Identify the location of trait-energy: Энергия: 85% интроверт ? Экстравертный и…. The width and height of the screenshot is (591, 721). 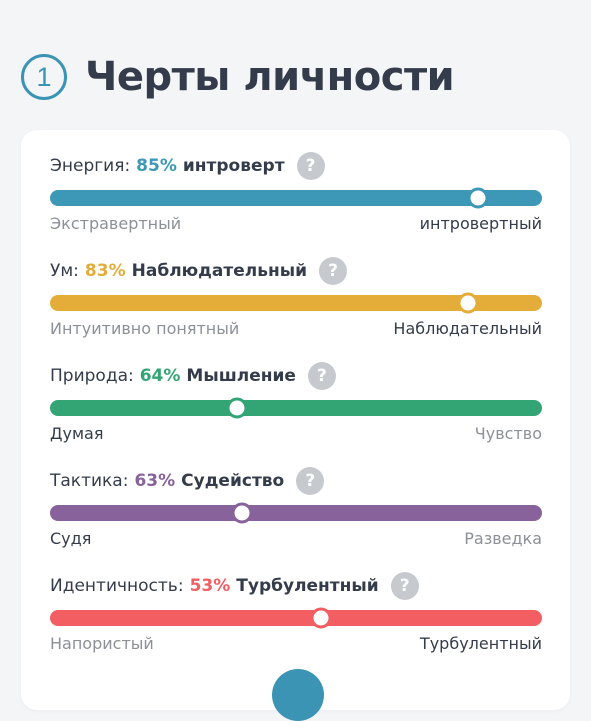
(296, 192).